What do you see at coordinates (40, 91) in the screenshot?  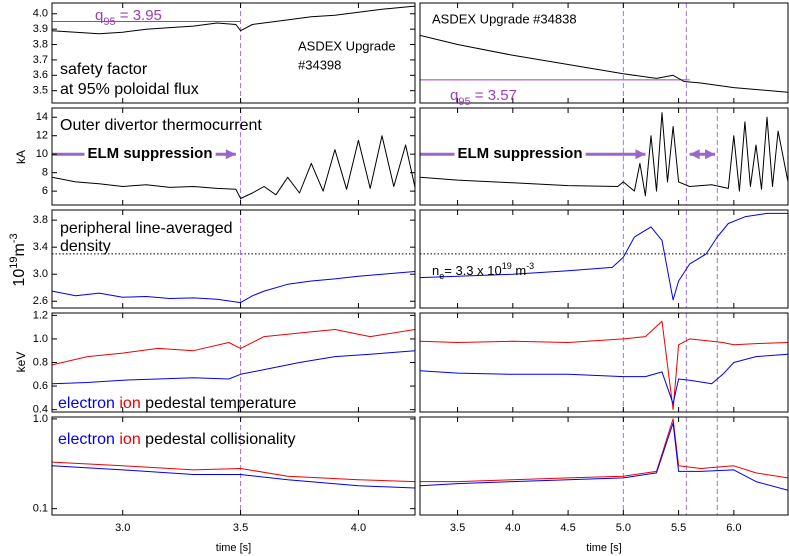 I see `y-tick-label: 3.5` at bounding box center [40, 91].